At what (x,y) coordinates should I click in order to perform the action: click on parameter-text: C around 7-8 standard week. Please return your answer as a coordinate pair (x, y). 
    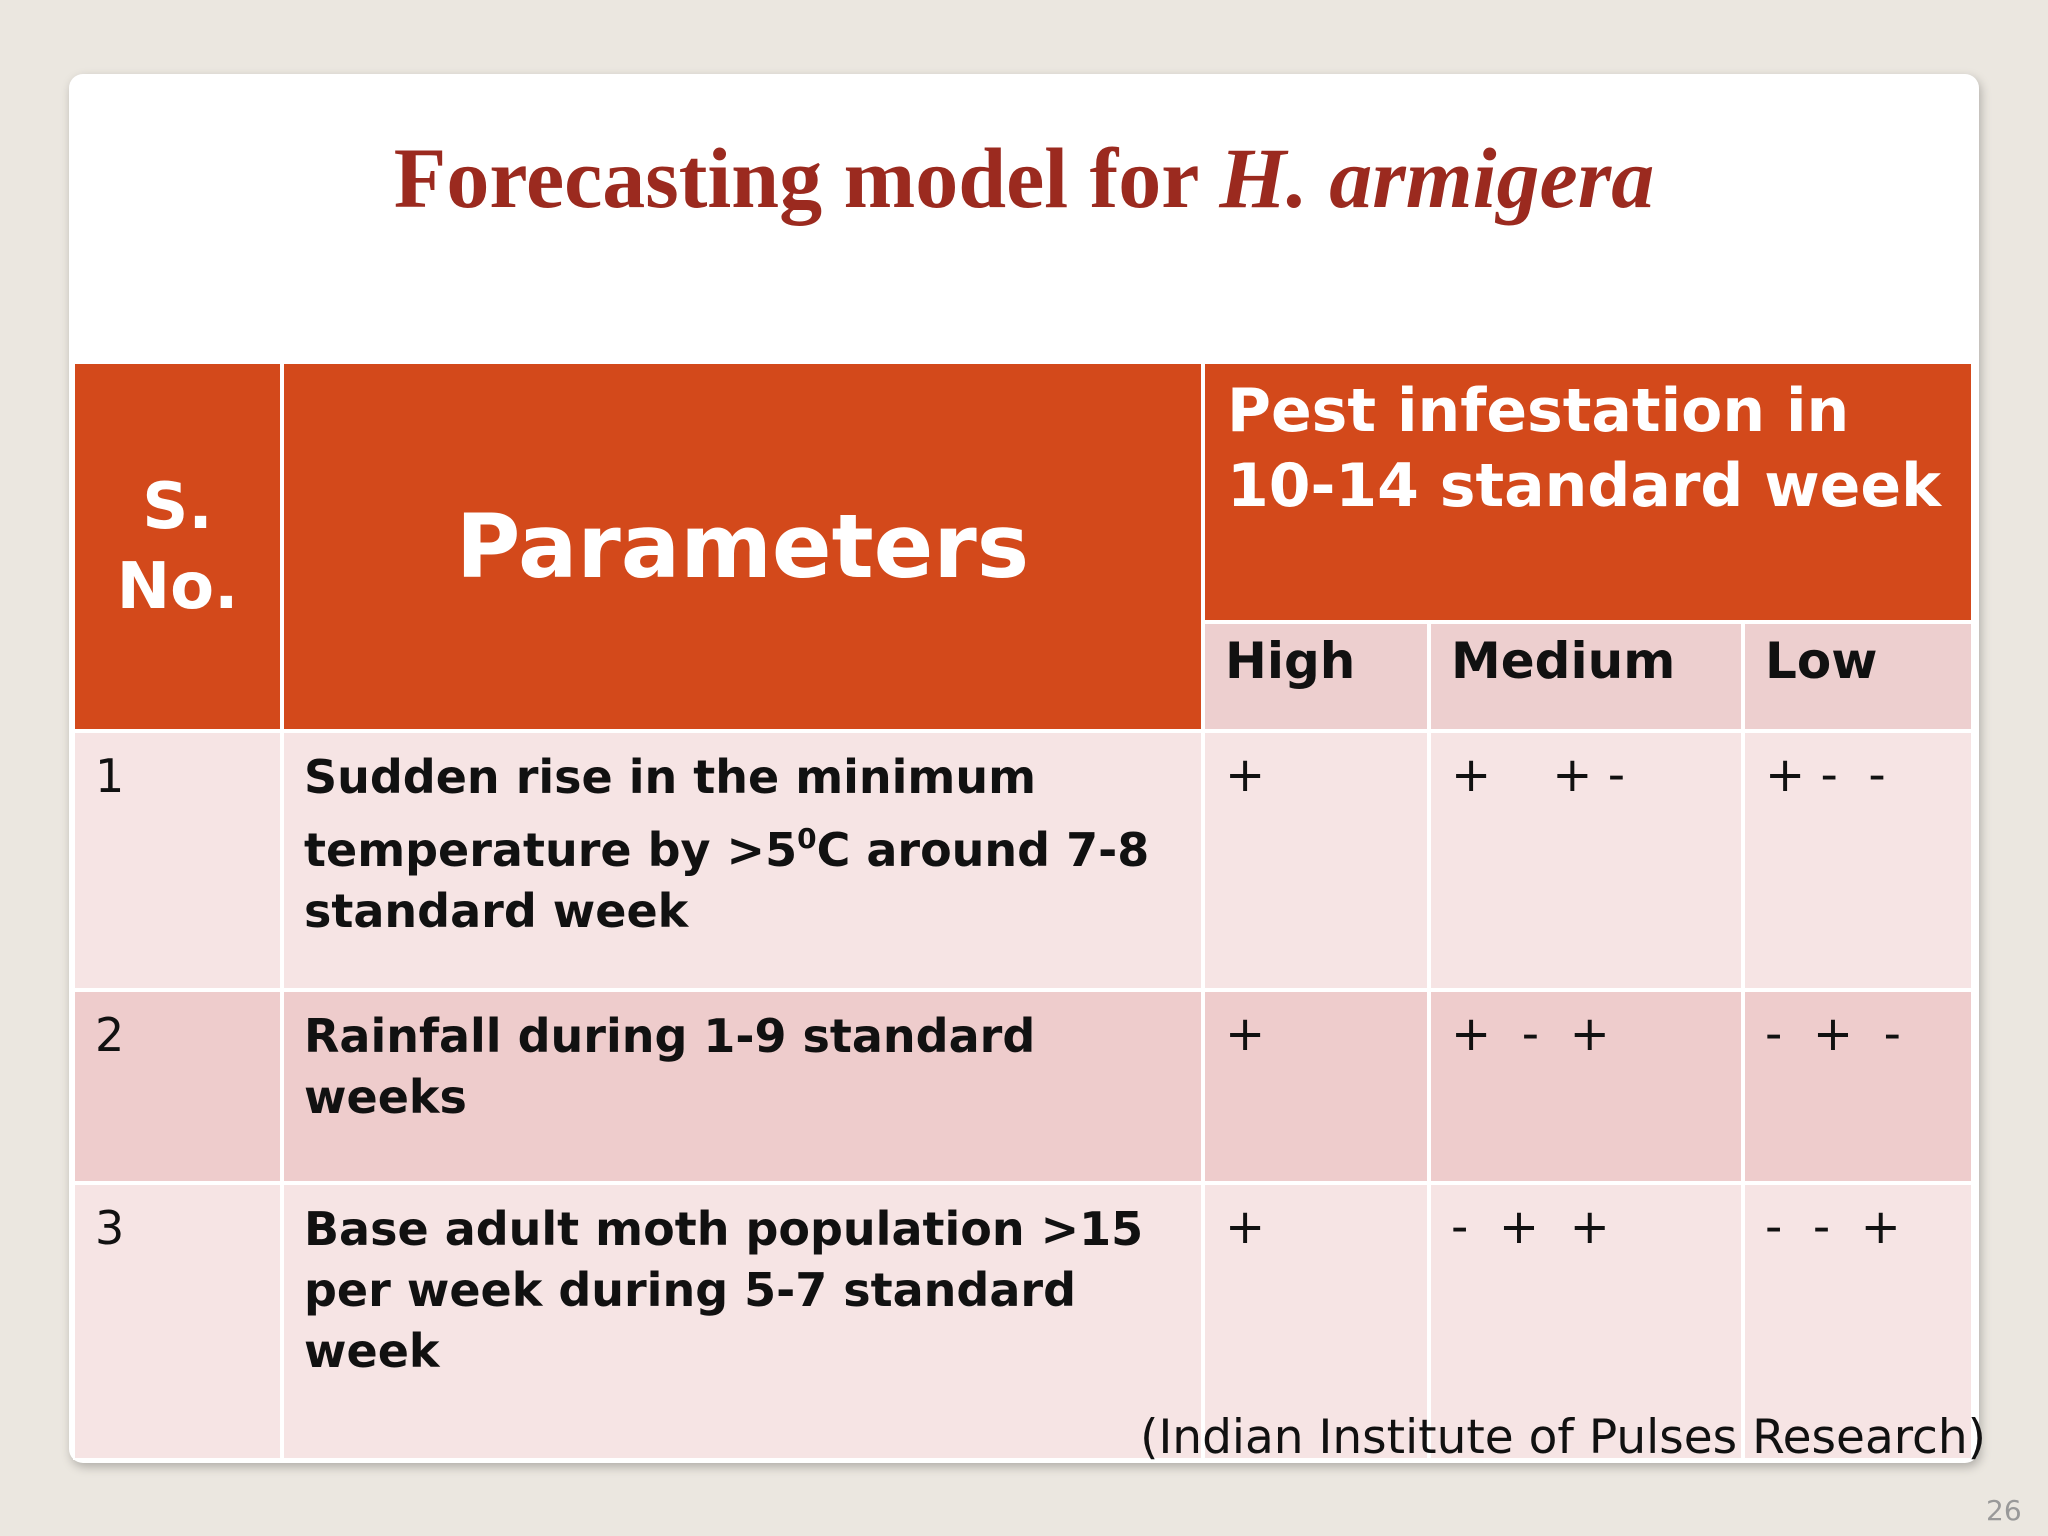
    Looking at the image, I should click on (727, 880).